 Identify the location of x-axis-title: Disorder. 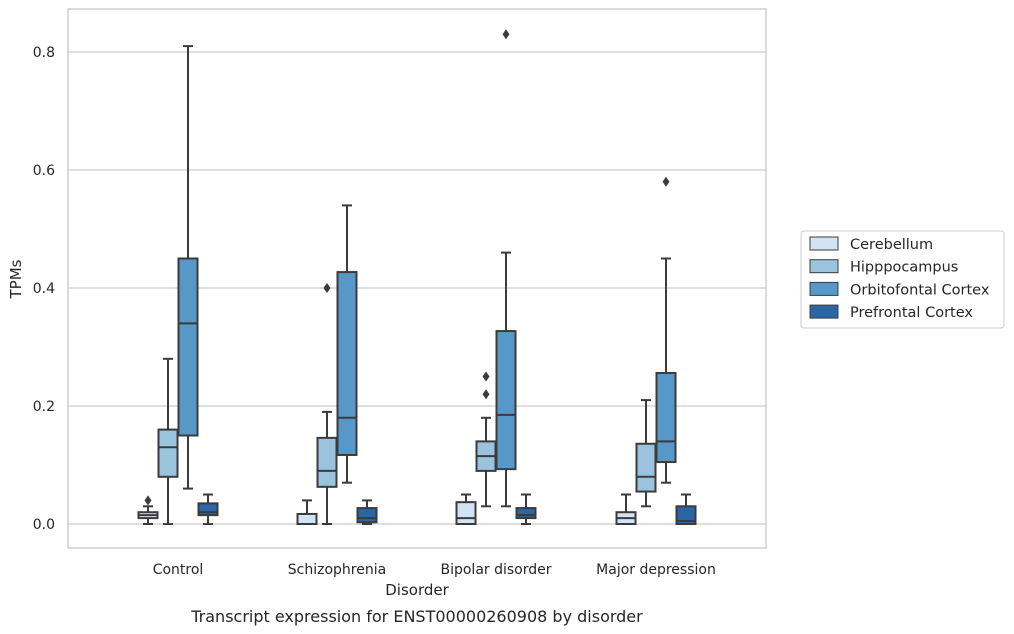
(417, 590).